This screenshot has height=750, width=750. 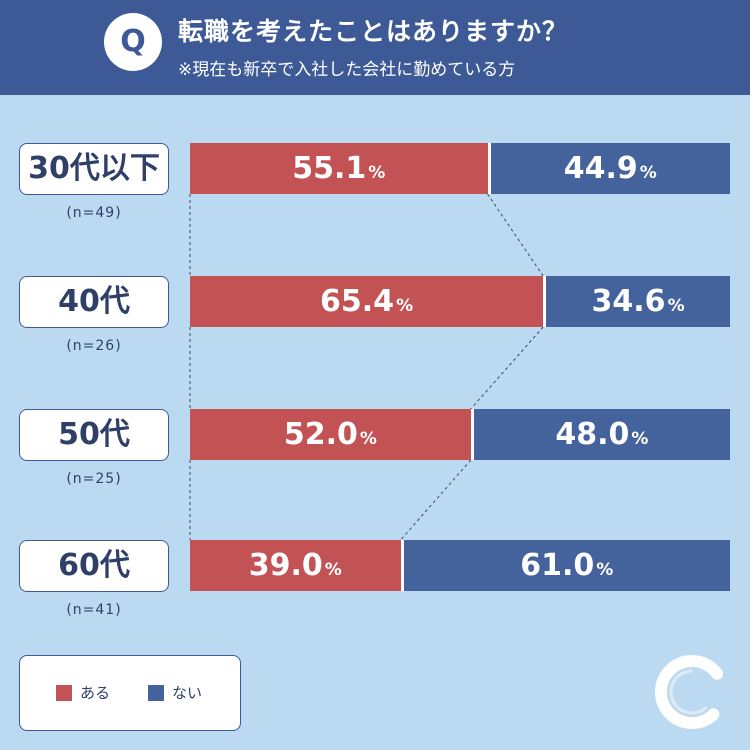 I want to click on question-title: 転職を考えたことはありますか？, so click(x=373, y=31).